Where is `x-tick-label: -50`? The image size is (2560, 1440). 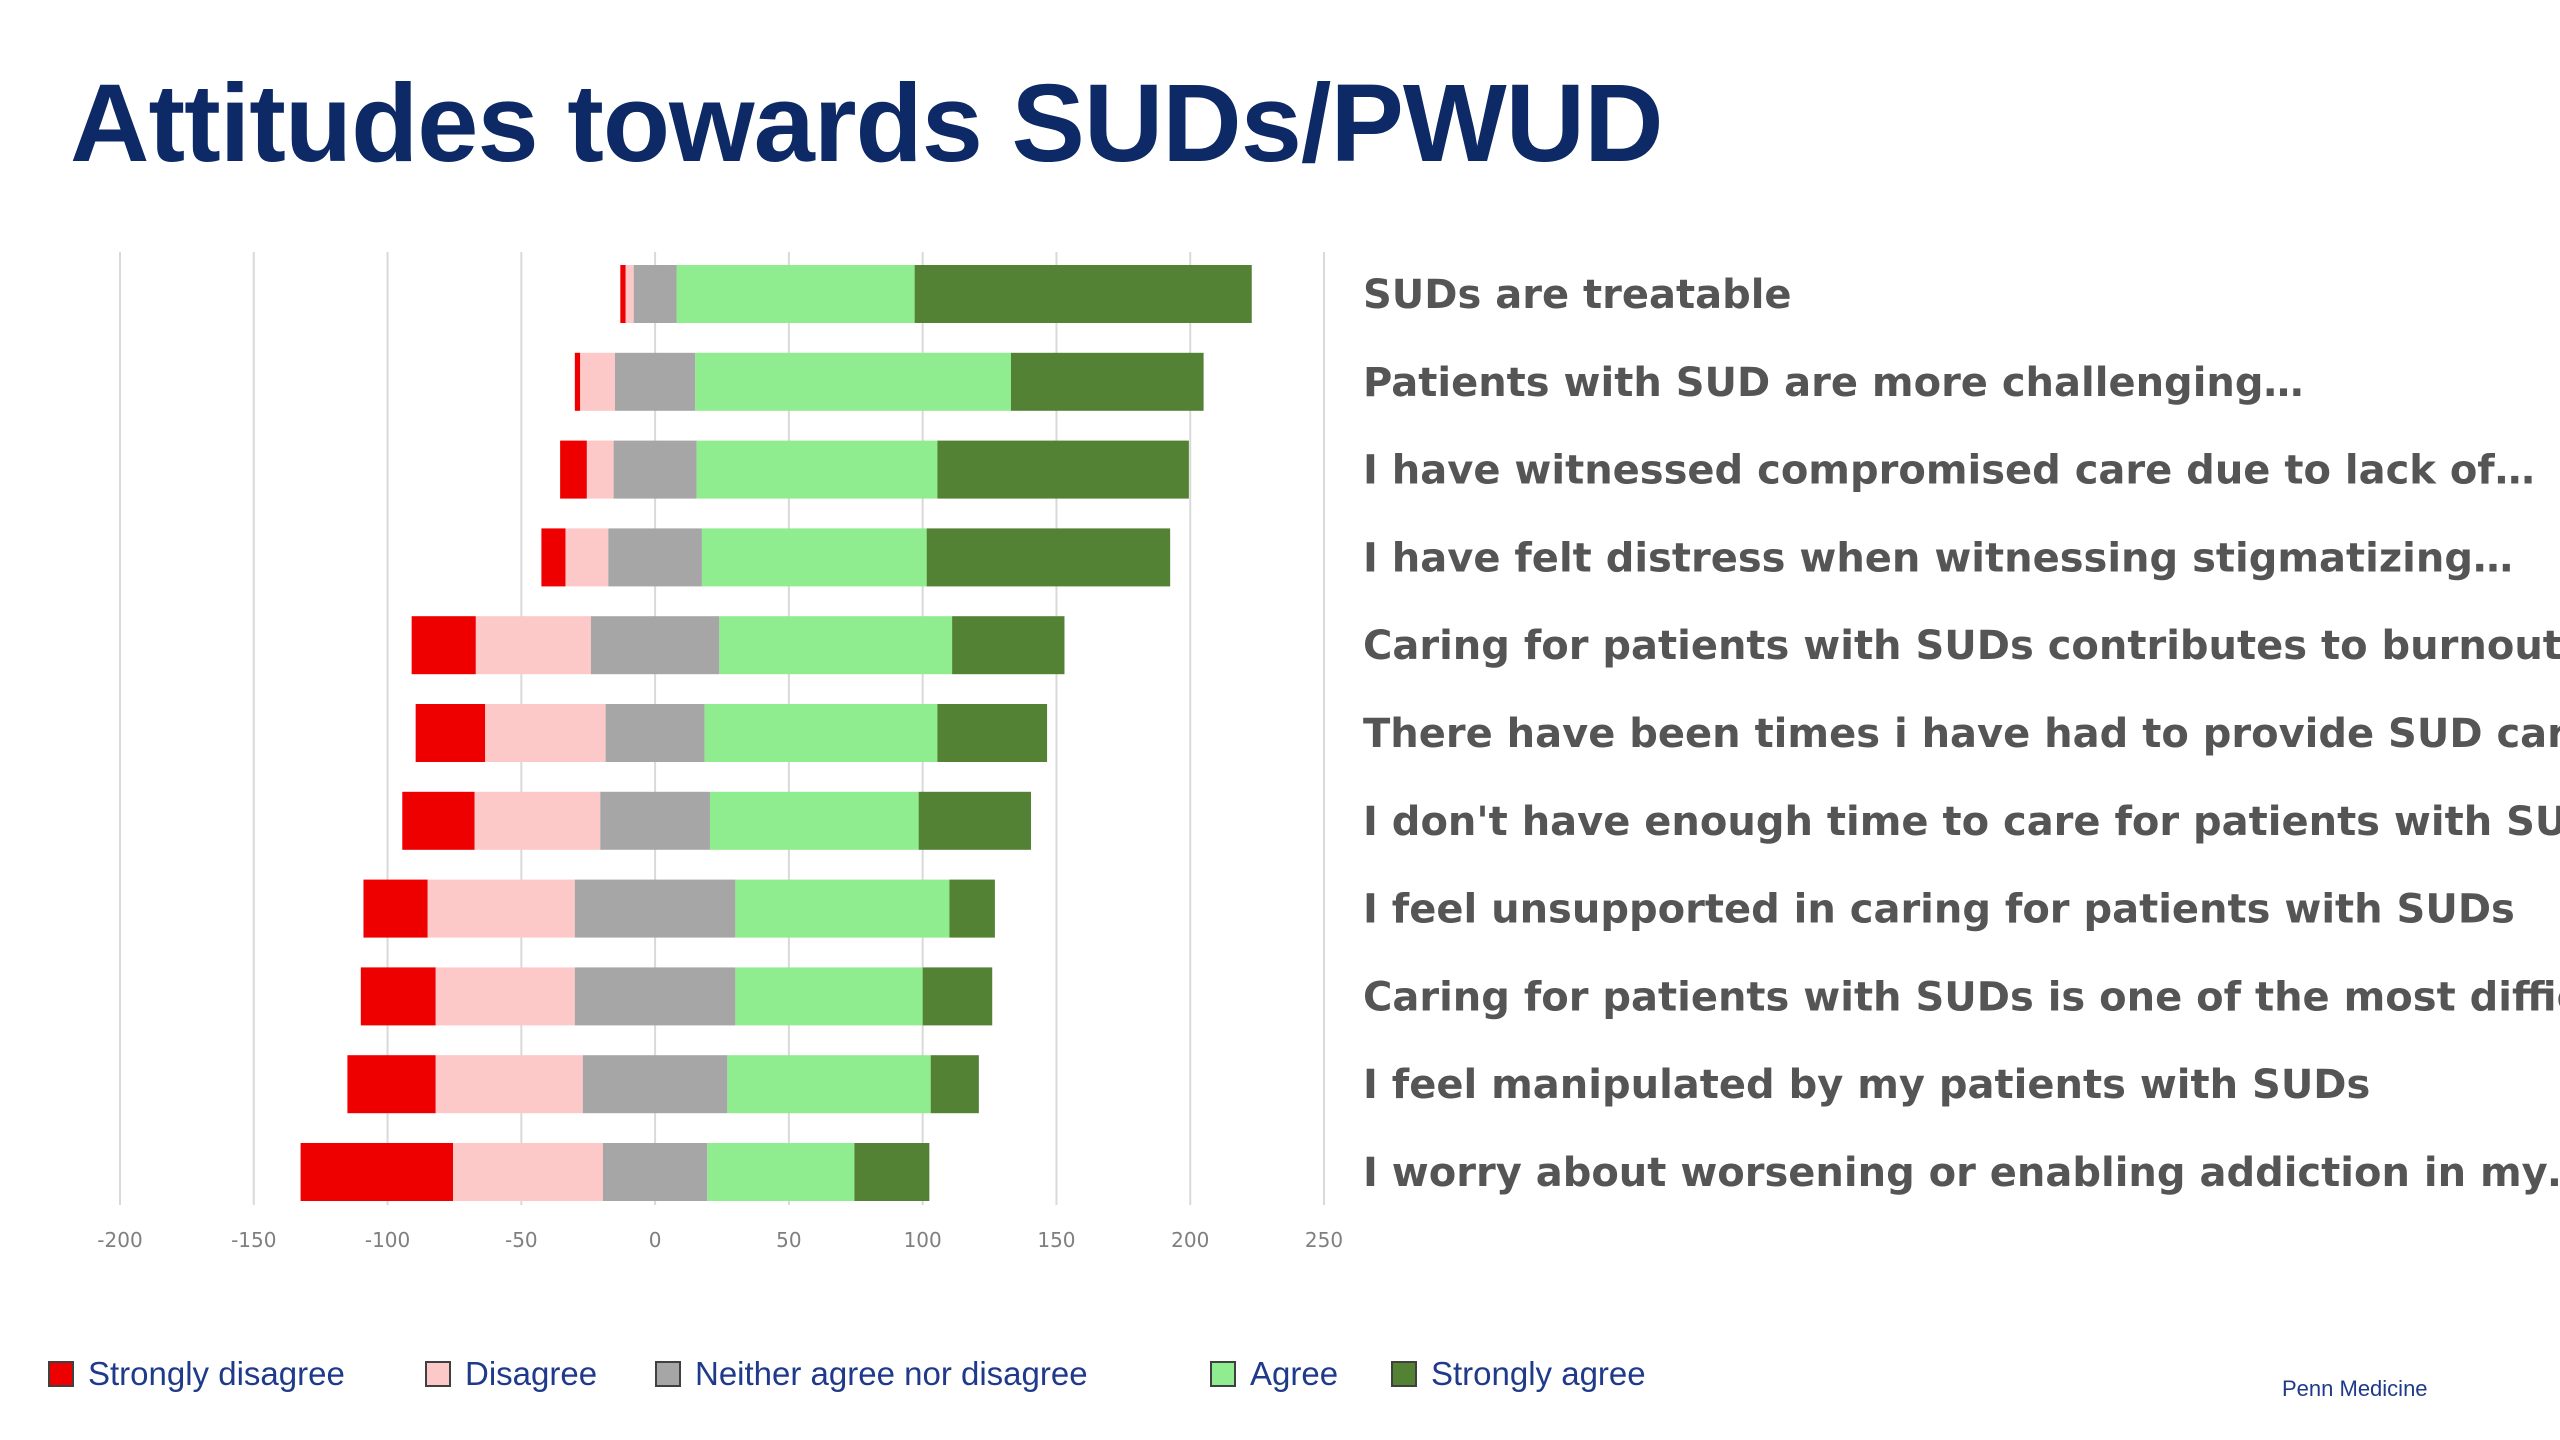 x-tick-label: -50 is located at coordinates (521, 1240).